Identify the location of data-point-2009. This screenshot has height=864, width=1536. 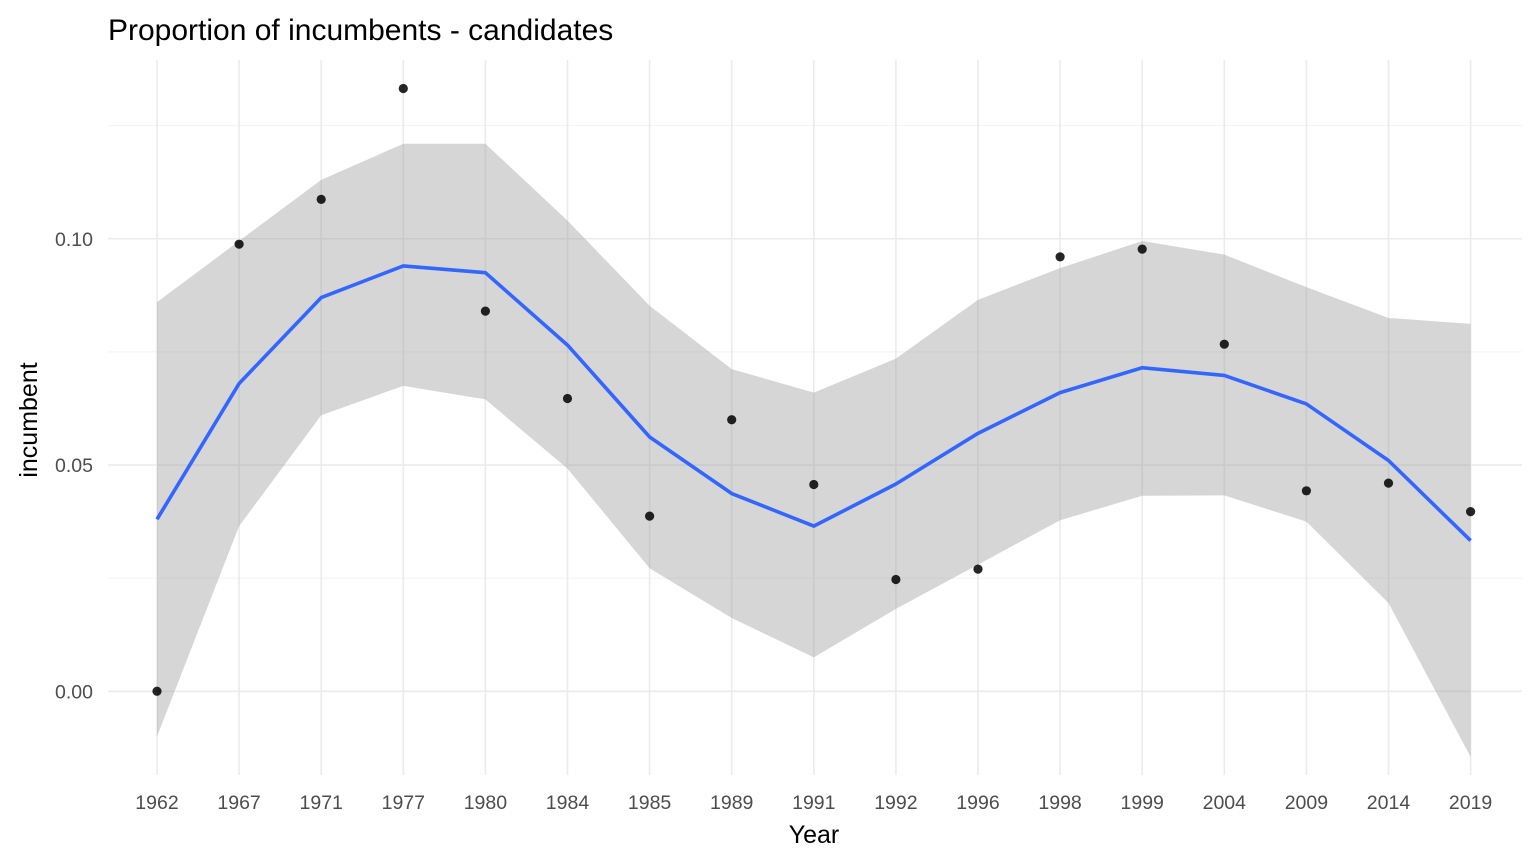
(1306, 491).